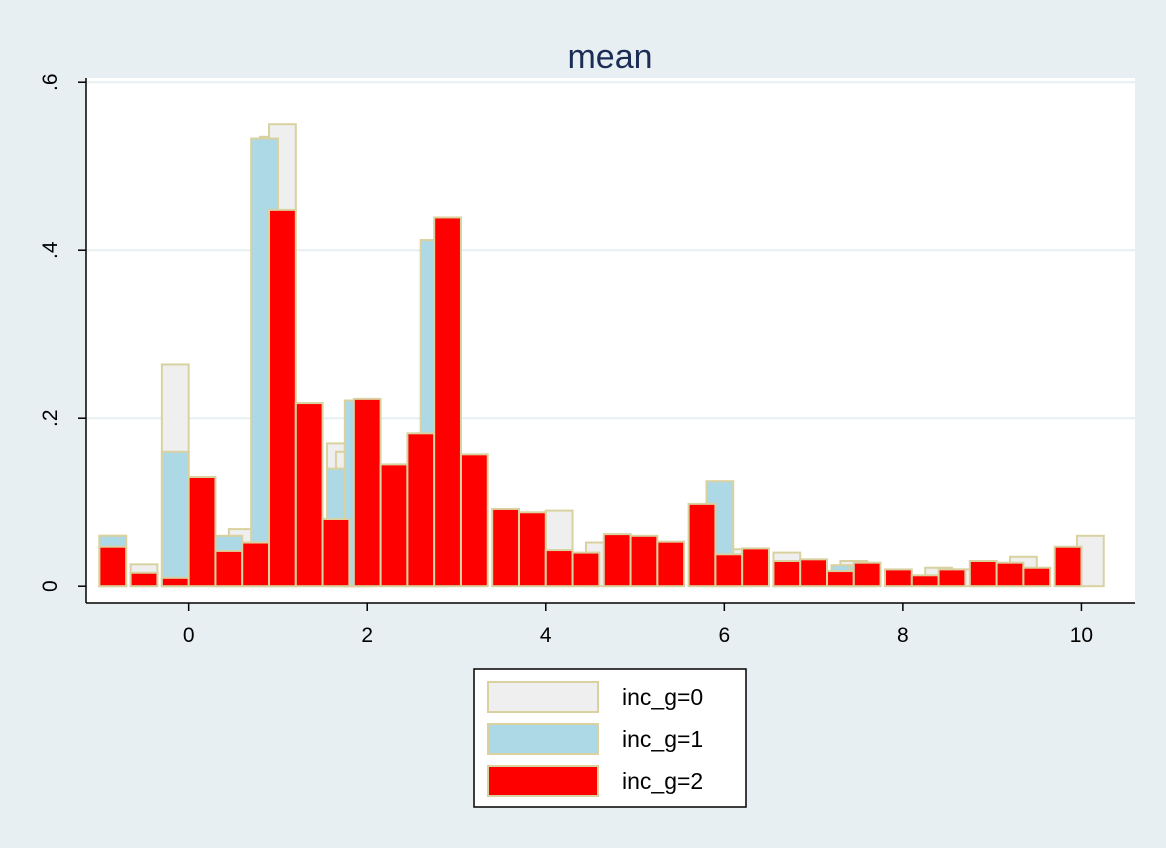 This screenshot has height=848, width=1166. Describe the element at coordinates (1081, 635) in the screenshot. I see `x-tick-label-5: 10` at that location.